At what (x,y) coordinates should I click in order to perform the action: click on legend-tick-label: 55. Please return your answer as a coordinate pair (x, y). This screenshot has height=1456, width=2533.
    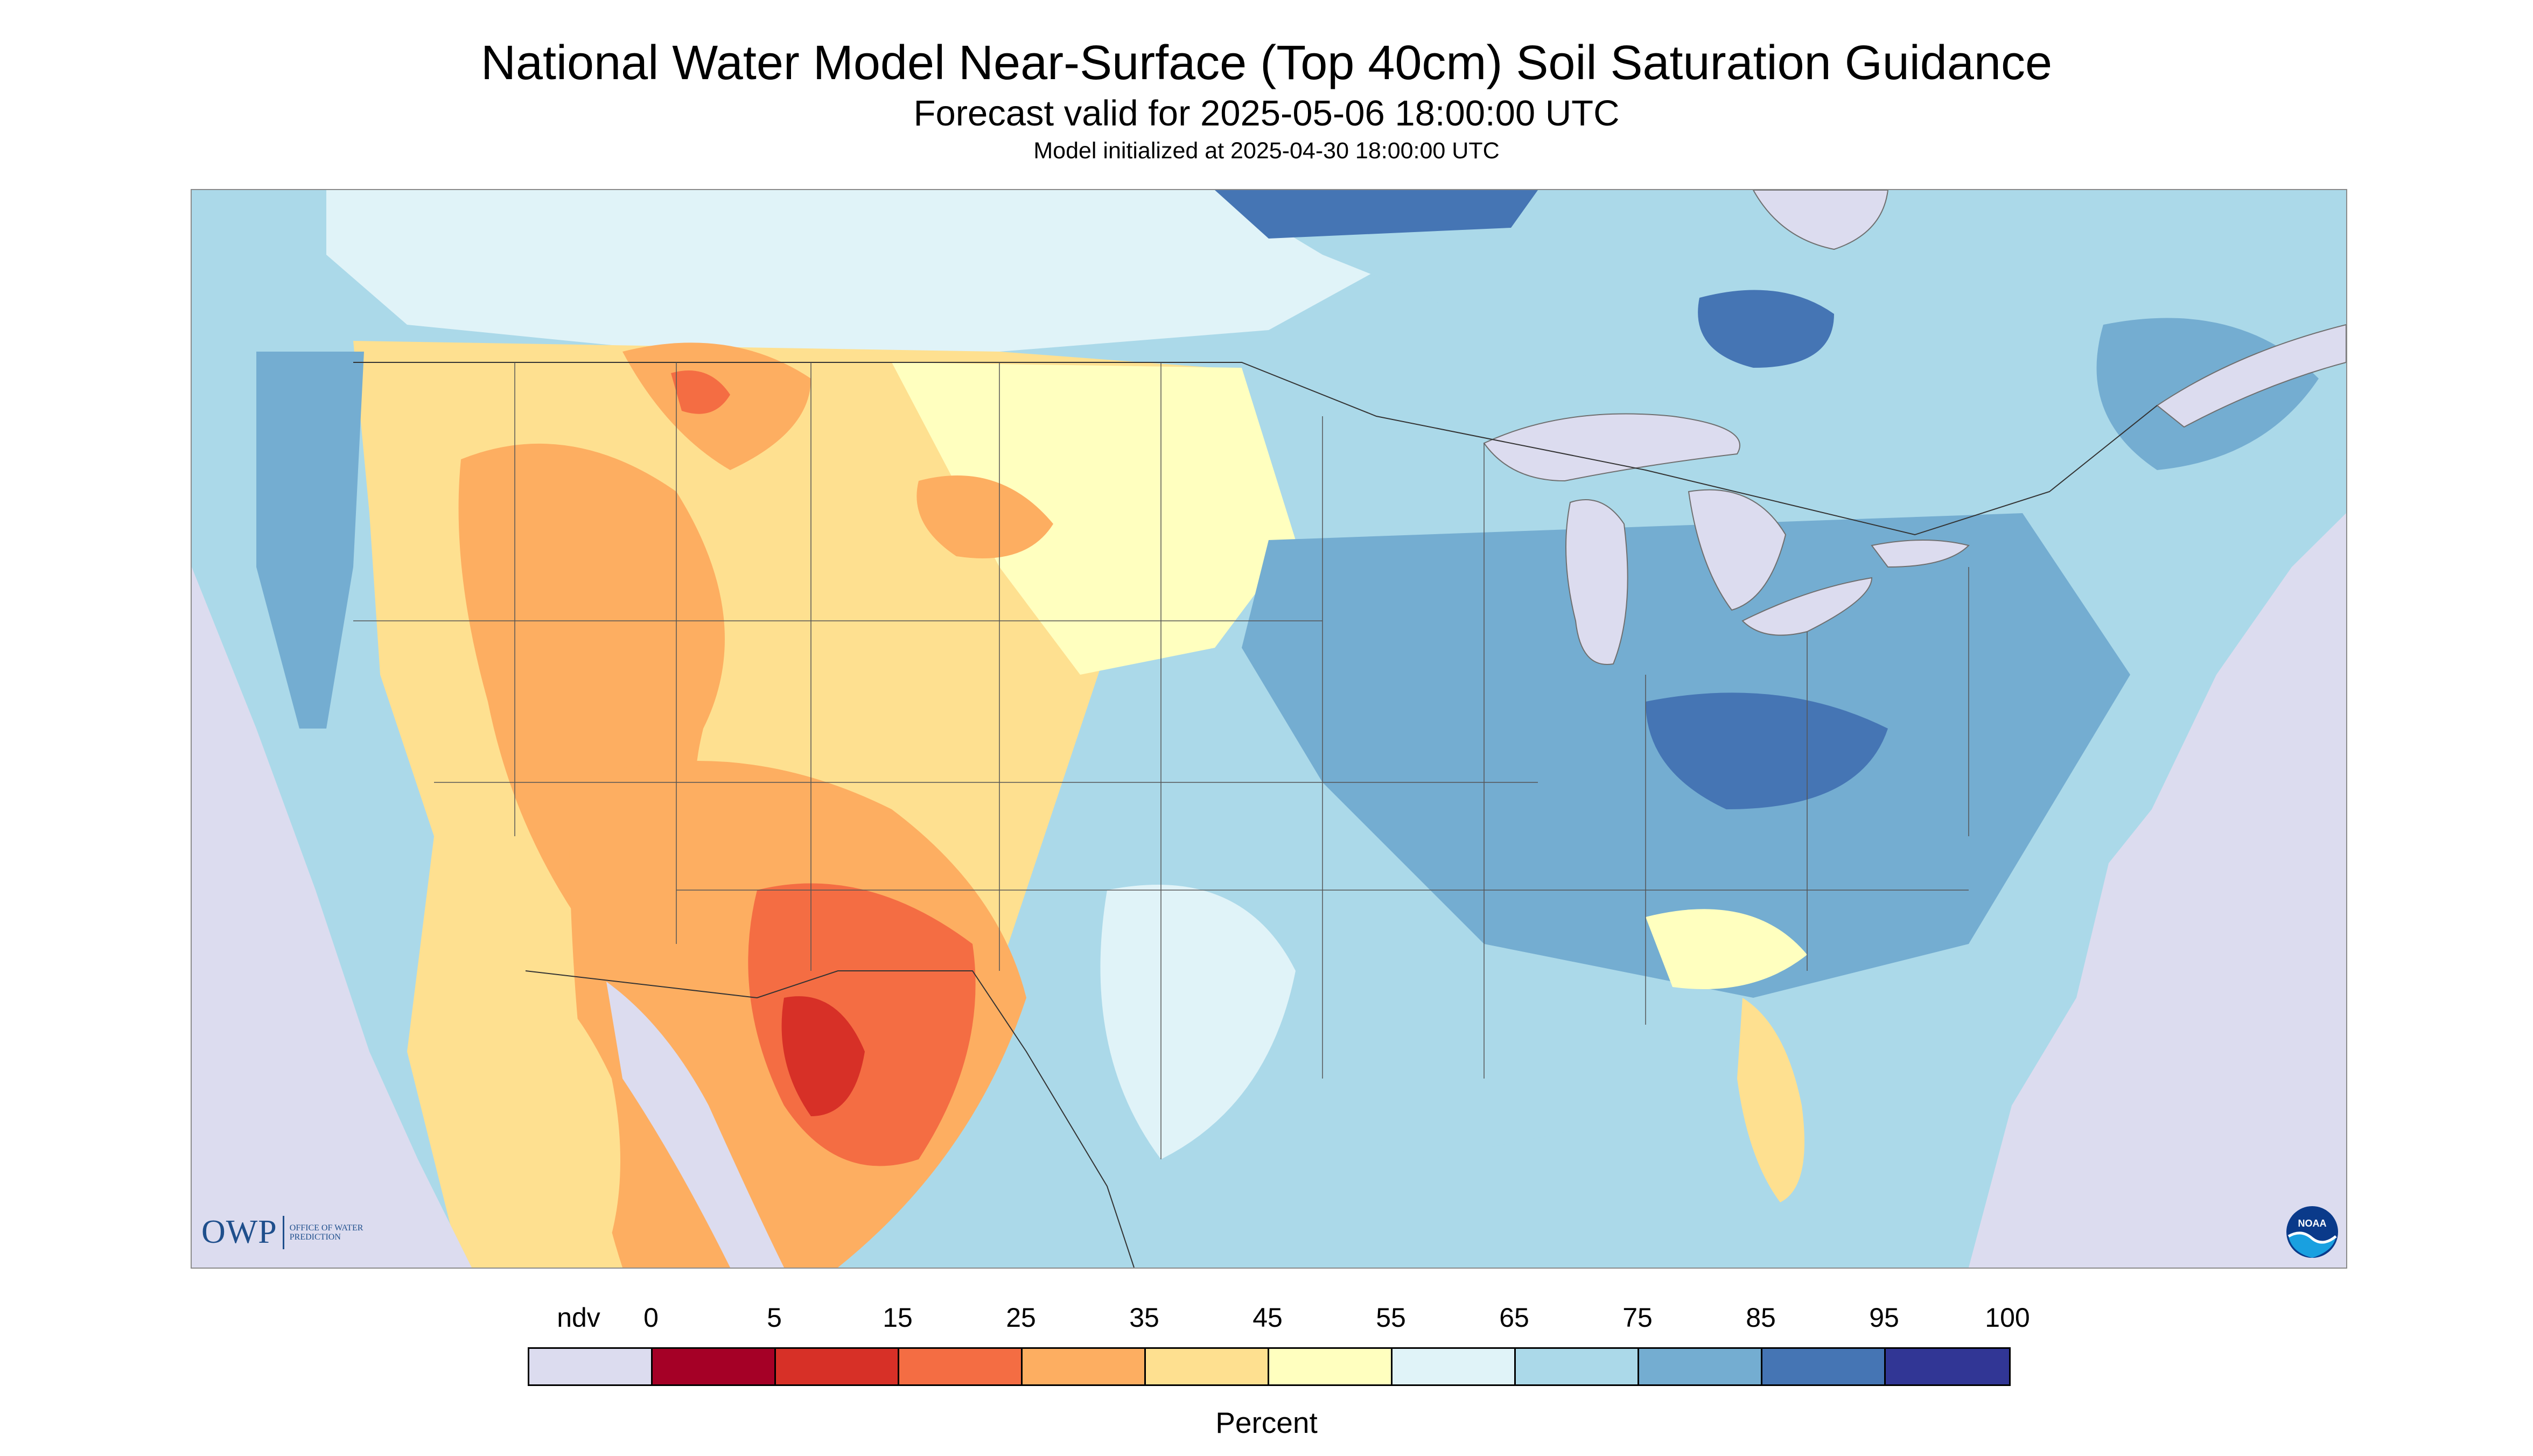
    Looking at the image, I should click on (1391, 1318).